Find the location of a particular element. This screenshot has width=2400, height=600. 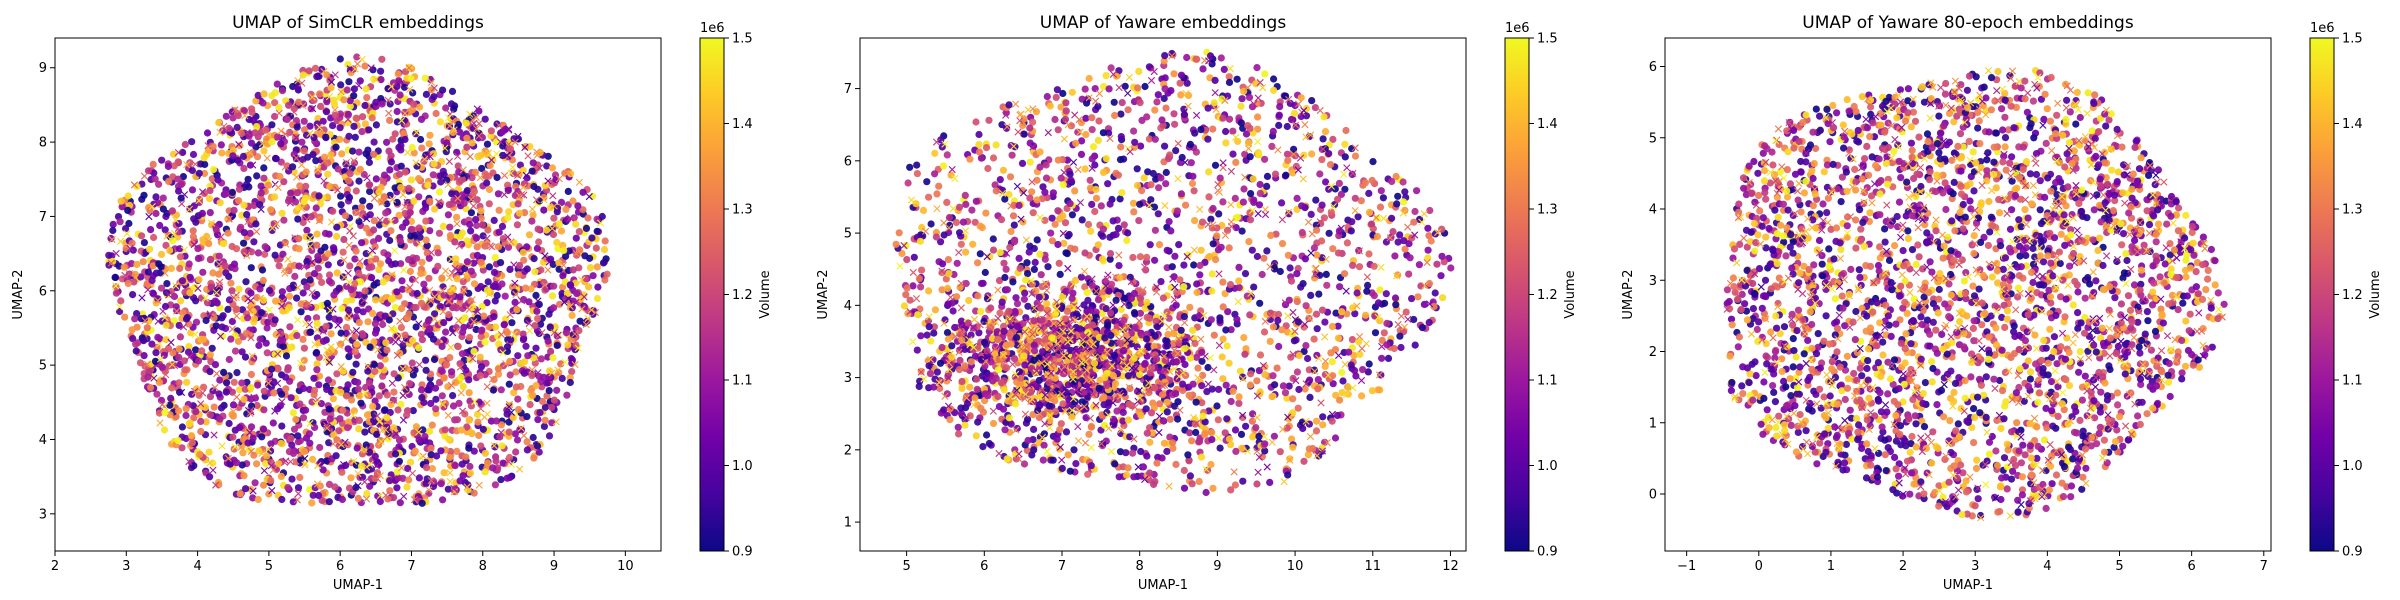

x-tick-label: 10 is located at coordinates (625, 566).